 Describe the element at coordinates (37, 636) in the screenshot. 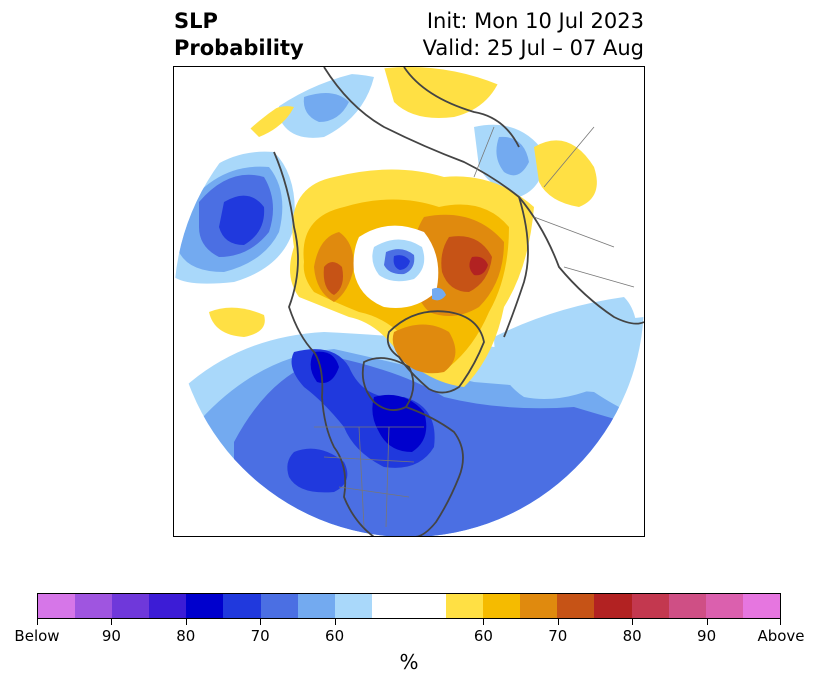

I see `colorbar-tick-label: Below` at that location.